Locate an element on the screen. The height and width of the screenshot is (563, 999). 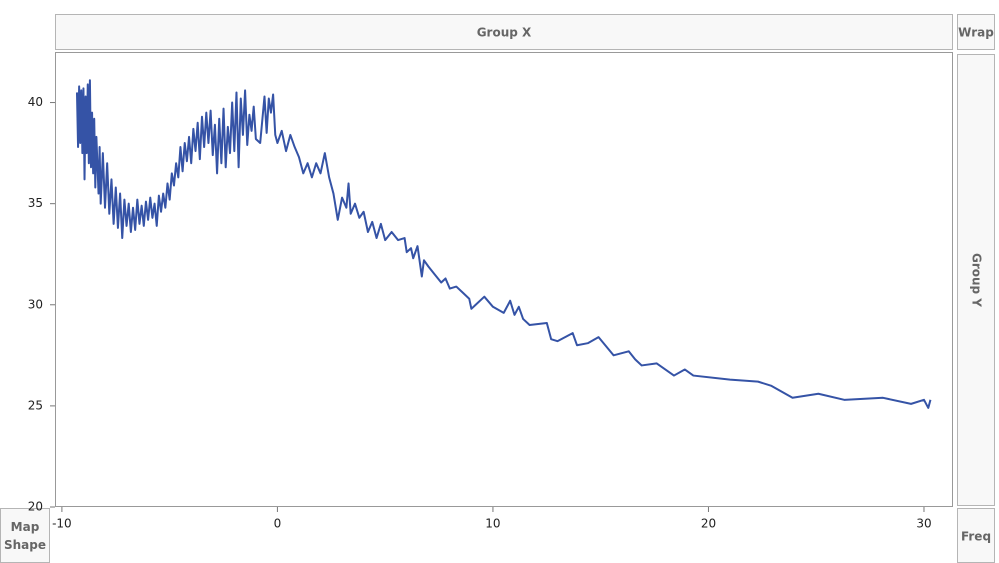
freq-label: Freq is located at coordinates (976, 537).